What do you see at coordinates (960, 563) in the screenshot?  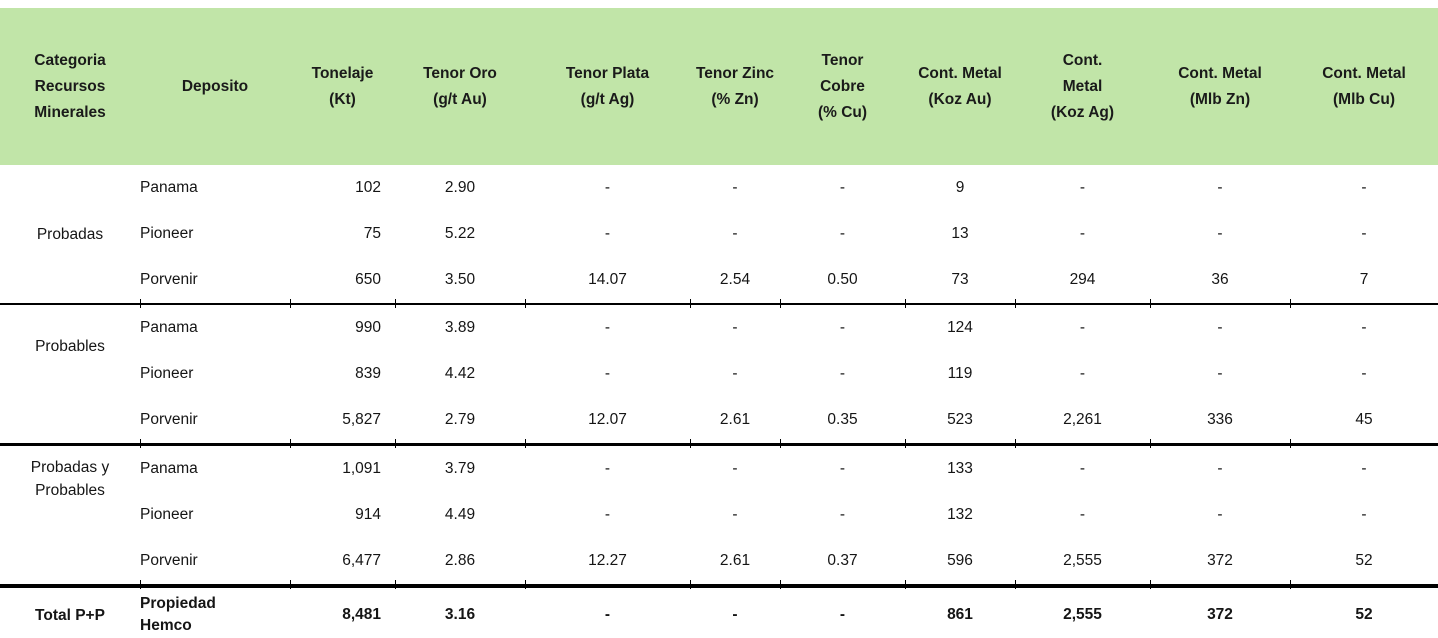 I see `koz-au-cell: 596` at bounding box center [960, 563].